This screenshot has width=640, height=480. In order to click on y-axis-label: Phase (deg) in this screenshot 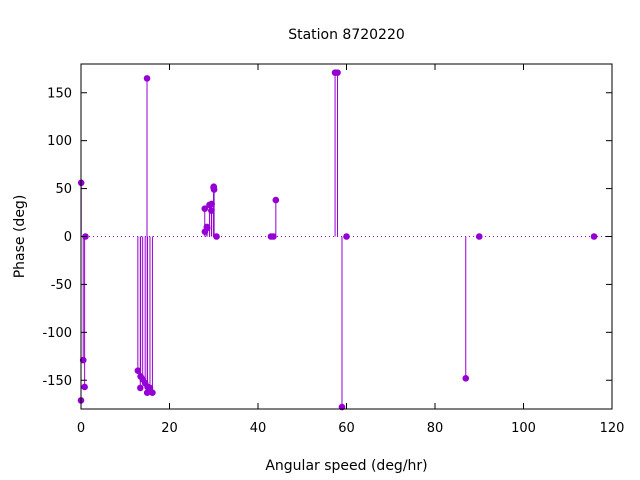, I will do `click(20, 237)`.